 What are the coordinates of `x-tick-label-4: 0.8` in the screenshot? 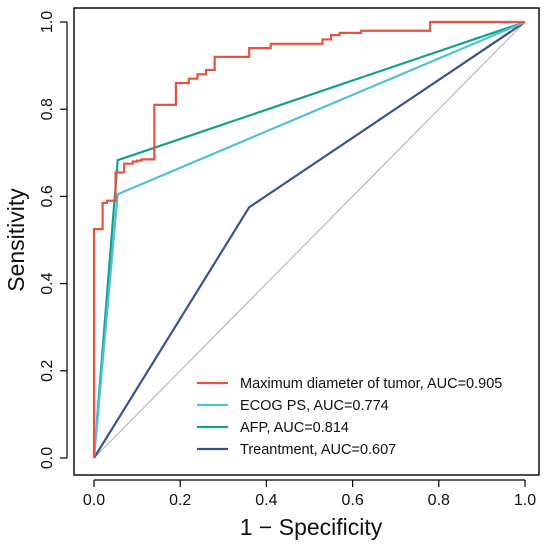 It's located at (439, 500).